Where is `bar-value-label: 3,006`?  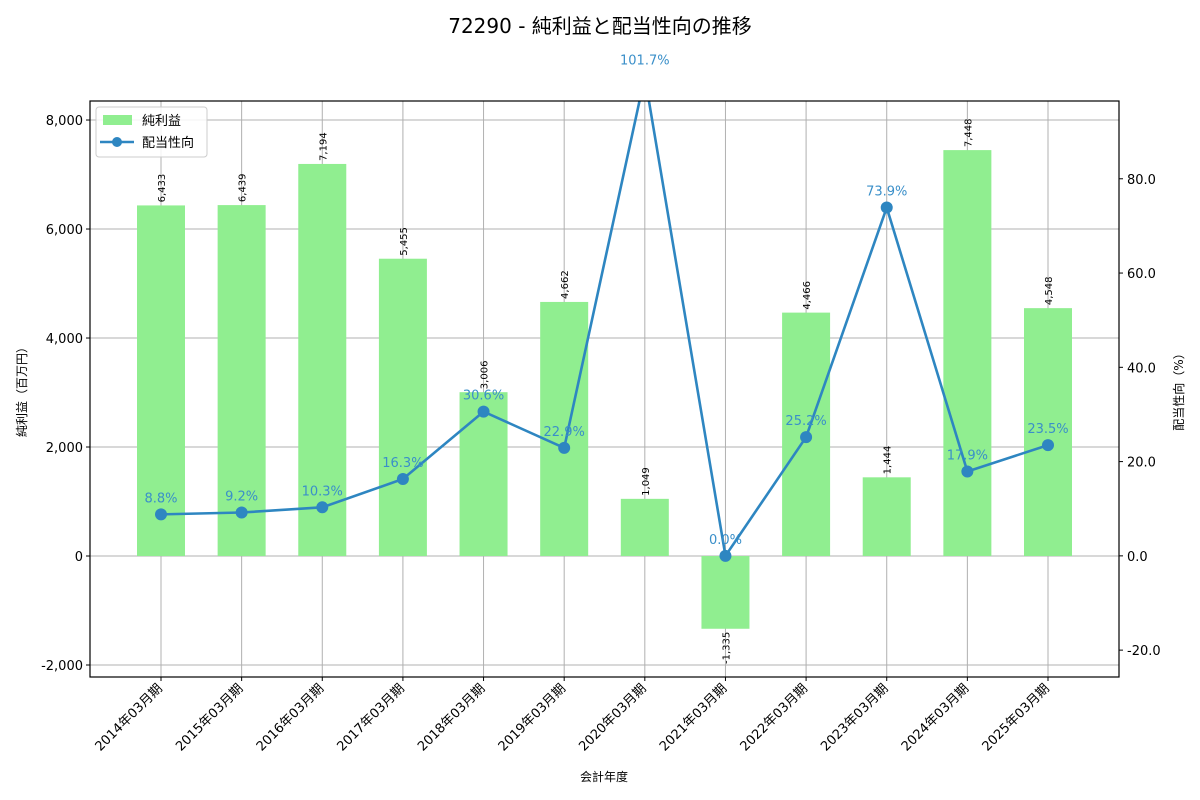 bar-value-label: 3,006 is located at coordinates (485, 375).